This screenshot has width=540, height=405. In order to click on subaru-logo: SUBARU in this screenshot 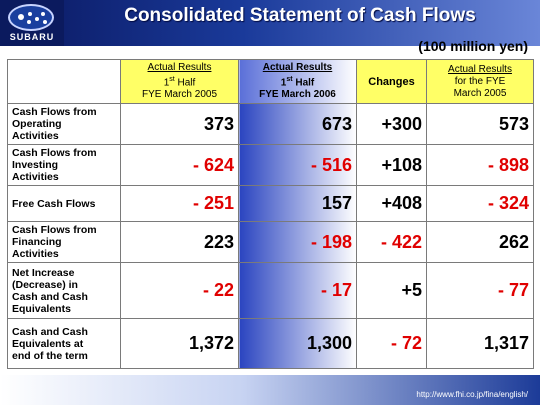, I will do `click(32, 23)`.